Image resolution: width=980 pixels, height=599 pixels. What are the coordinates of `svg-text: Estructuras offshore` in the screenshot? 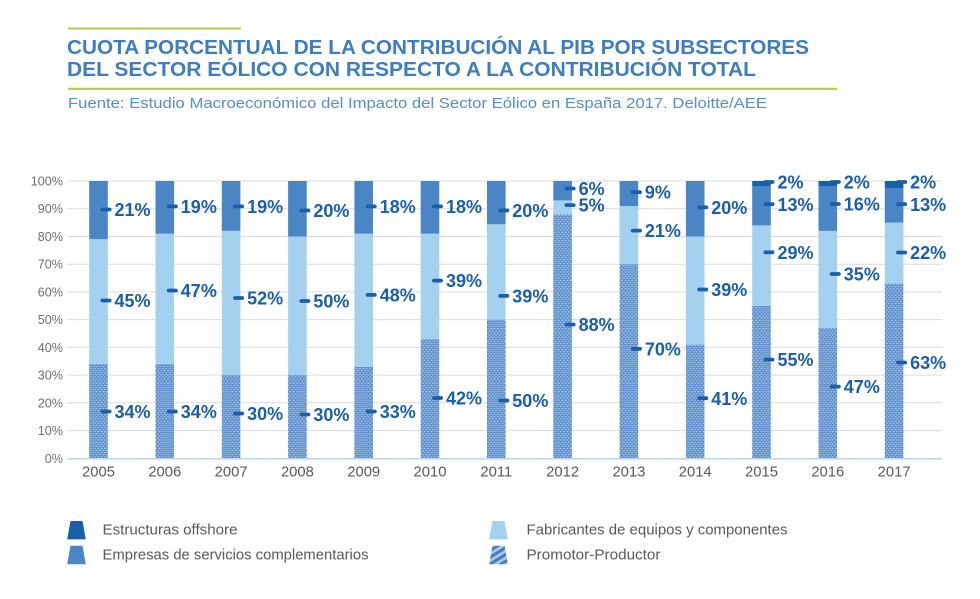 It's located at (170, 529).